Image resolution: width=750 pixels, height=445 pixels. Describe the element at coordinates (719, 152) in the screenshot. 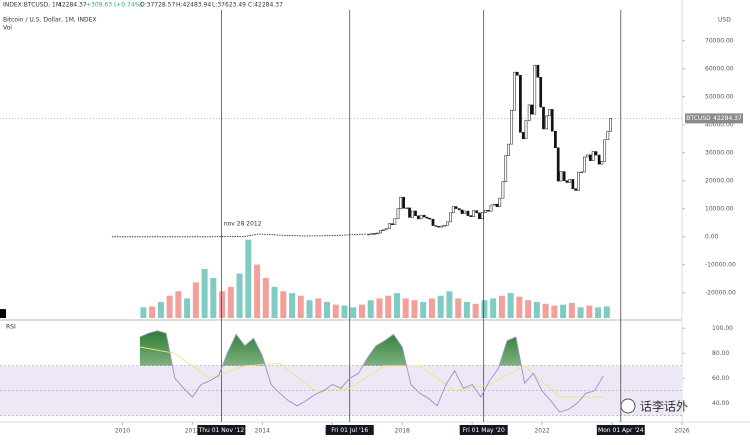

I see `y-tick-label: 30000.00` at that location.